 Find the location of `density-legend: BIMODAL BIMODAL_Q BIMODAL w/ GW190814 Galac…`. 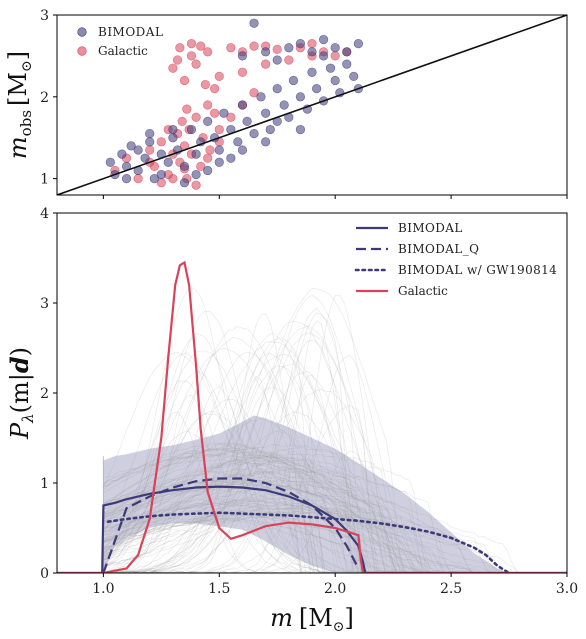

density-legend: BIMODAL BIMODAL_Q BIMODAL w/ GW190814 Galac… is located at coordinates (455, 259).